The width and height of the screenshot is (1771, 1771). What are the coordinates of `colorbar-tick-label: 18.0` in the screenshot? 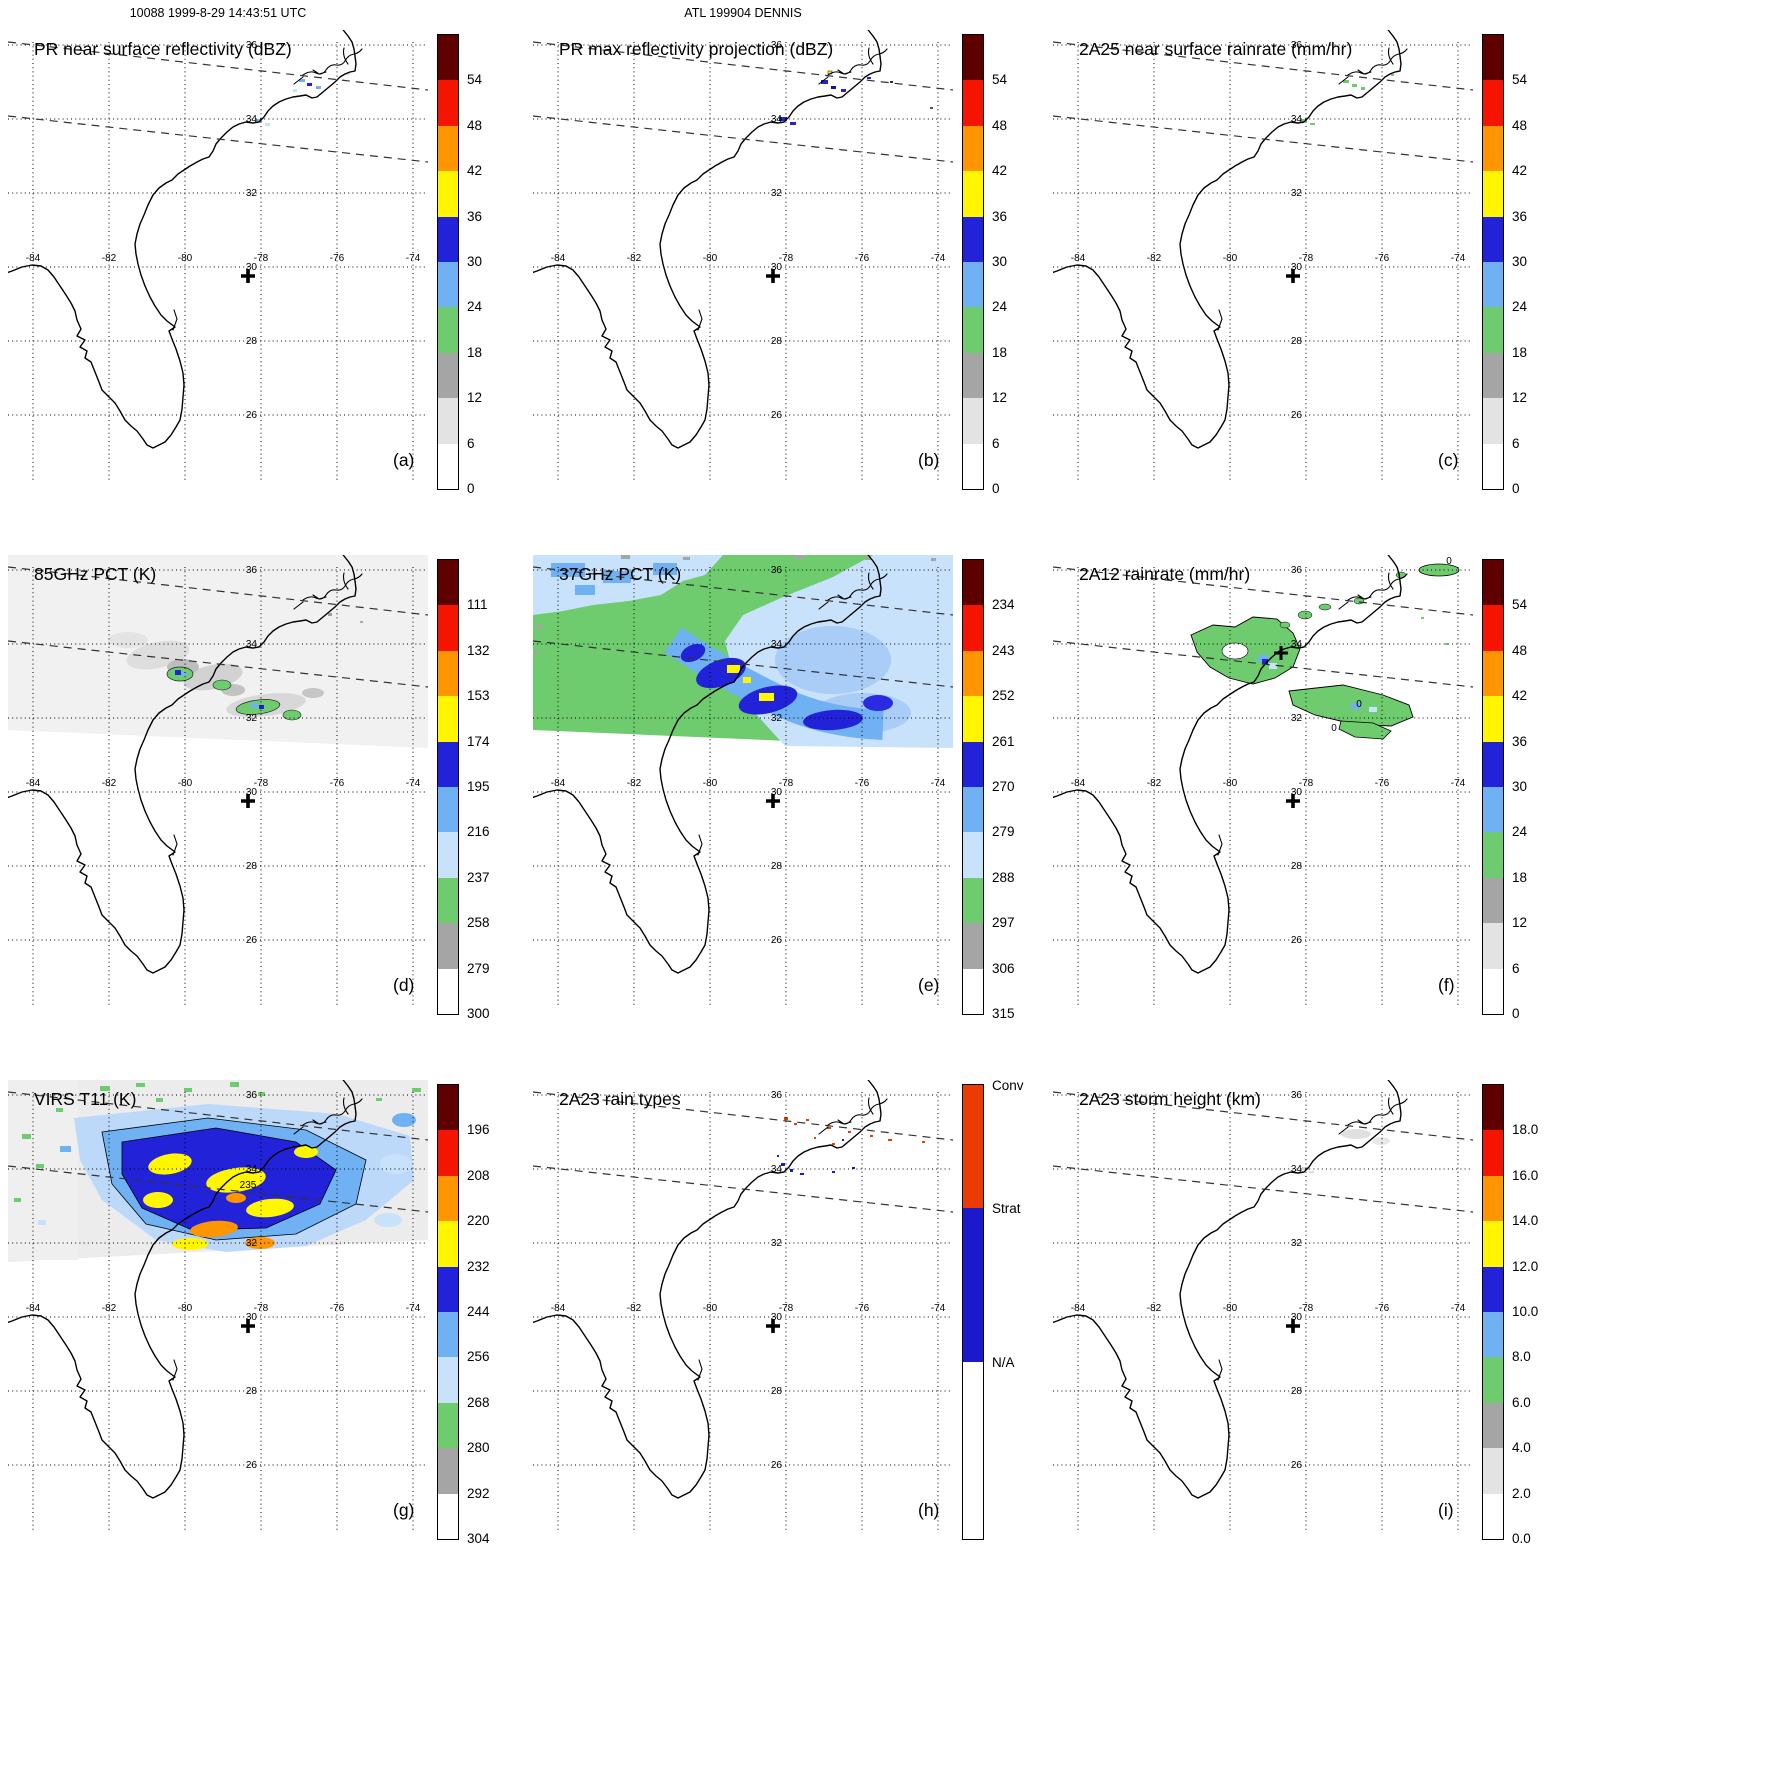 It's located at (1525, 1130).